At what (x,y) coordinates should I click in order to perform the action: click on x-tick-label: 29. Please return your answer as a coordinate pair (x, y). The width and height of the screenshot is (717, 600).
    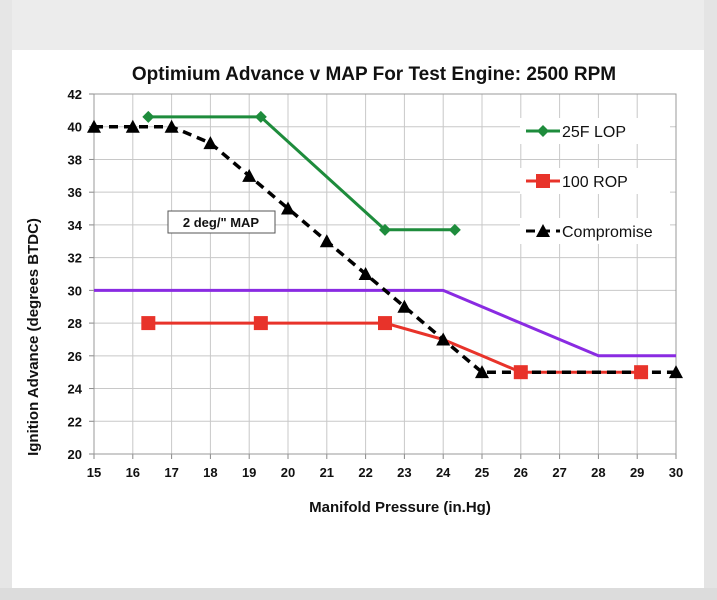
    Looking at the image, I should click on (637, 472).